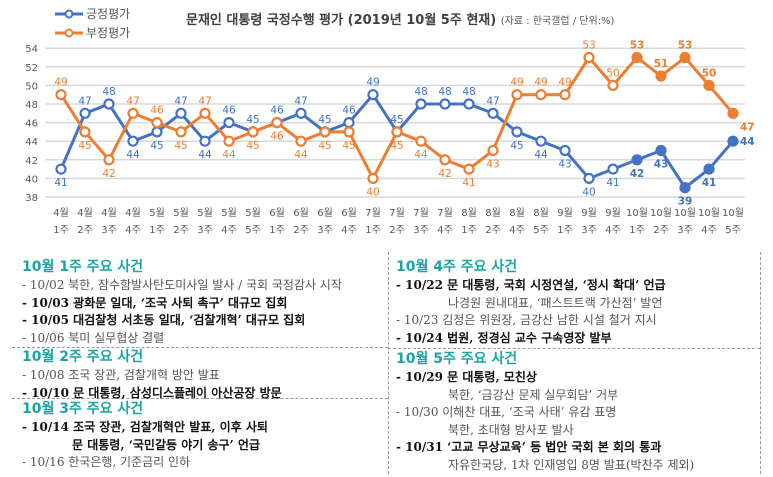 Image resolution: width=773 pixels, height=477 pixels. I want to click on source-note: (자료 : 한국갤럽 / 단위:%), so click(557, 21).